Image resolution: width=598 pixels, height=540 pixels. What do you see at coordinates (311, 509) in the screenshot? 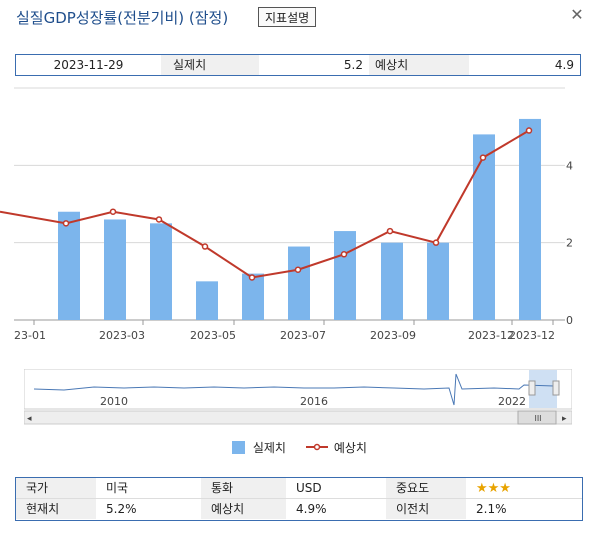
I see `details-forecast-value: 4.9%` at bounding box center [311, 509].